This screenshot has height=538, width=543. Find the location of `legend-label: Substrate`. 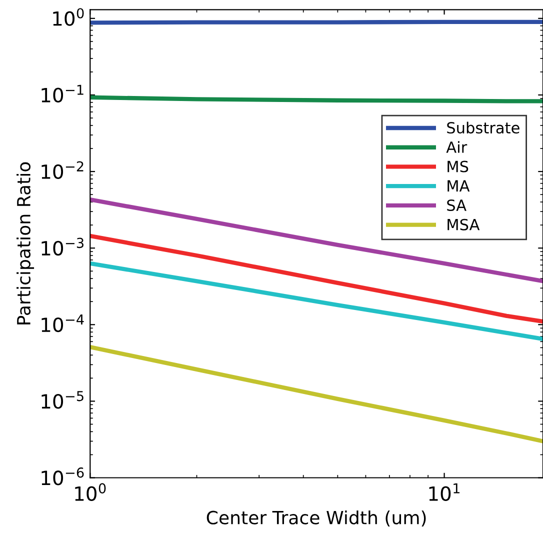

legend-label: Substrate is located at coordinates (483, 128).